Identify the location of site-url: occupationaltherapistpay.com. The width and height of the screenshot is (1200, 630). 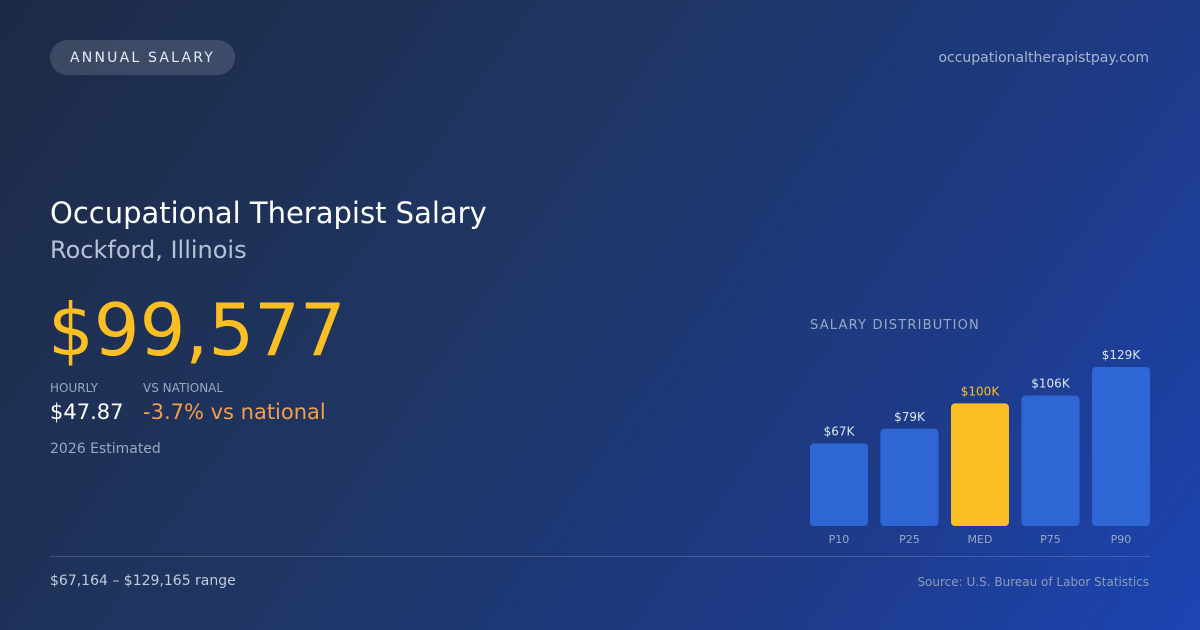
(1043, 58).